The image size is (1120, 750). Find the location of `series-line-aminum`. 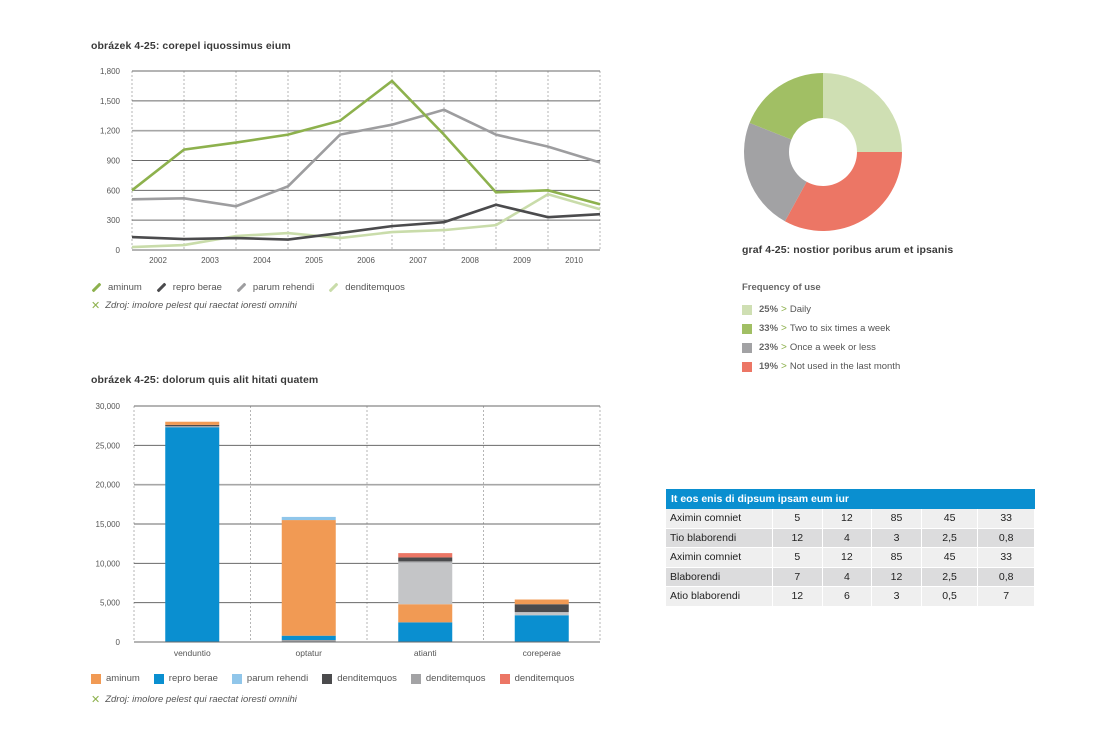

series-line-aminum is located at coordinates (366, 142).